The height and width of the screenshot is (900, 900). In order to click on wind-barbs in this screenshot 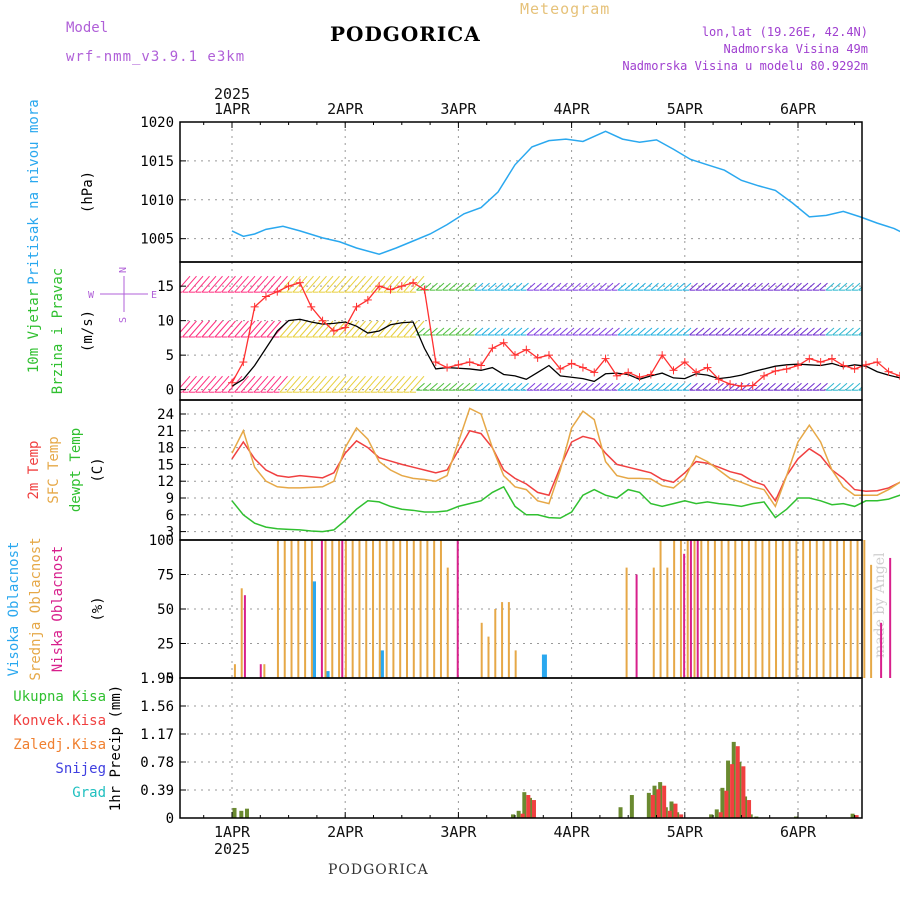, I will do `click(521, 334)`.